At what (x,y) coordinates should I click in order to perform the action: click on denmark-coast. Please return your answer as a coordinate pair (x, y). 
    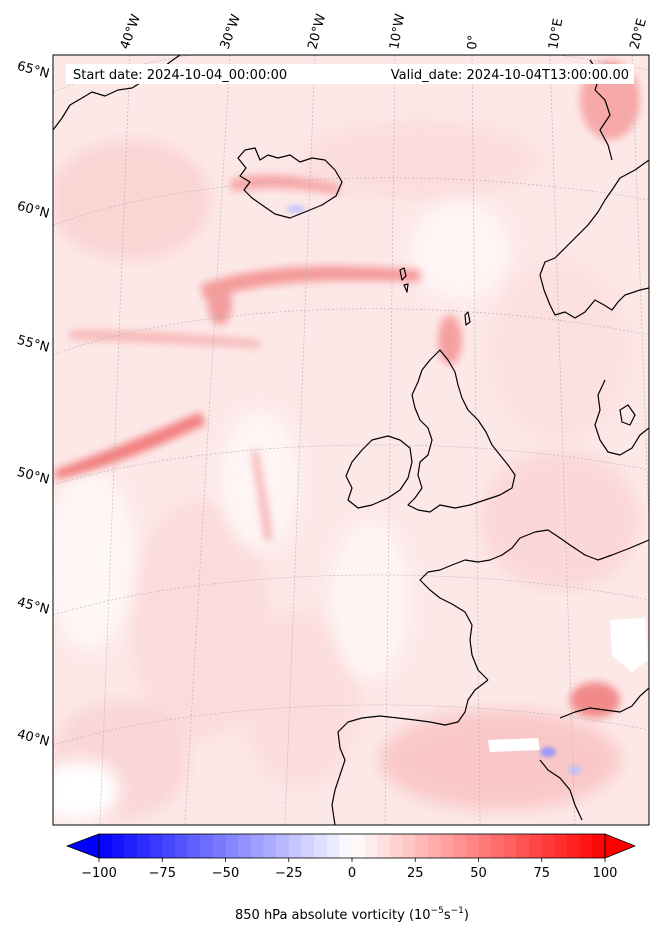
    Looking at the image, I should click on (621, 417).